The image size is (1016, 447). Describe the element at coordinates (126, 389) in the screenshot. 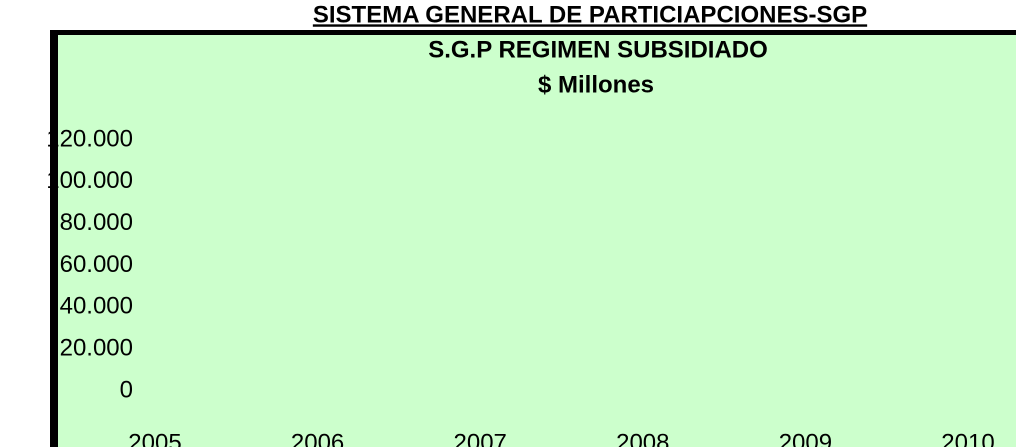

I see `y-tick-label: 0` at that location.